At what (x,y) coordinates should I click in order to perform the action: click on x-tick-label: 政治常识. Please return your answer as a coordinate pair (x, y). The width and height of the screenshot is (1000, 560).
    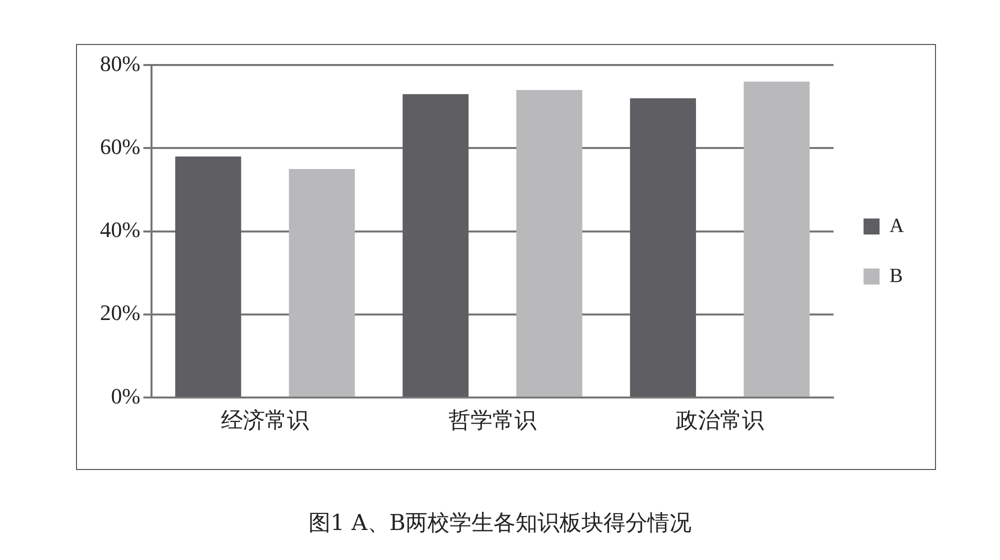
    Looking at the image, I should click on (720, 421).